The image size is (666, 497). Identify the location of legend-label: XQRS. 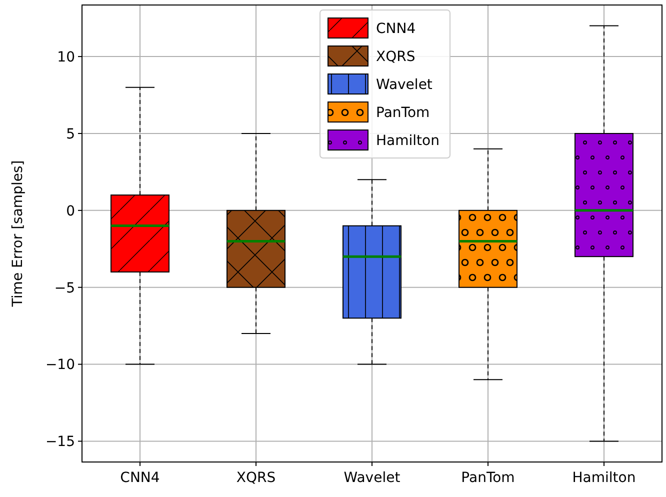
(396, 56).